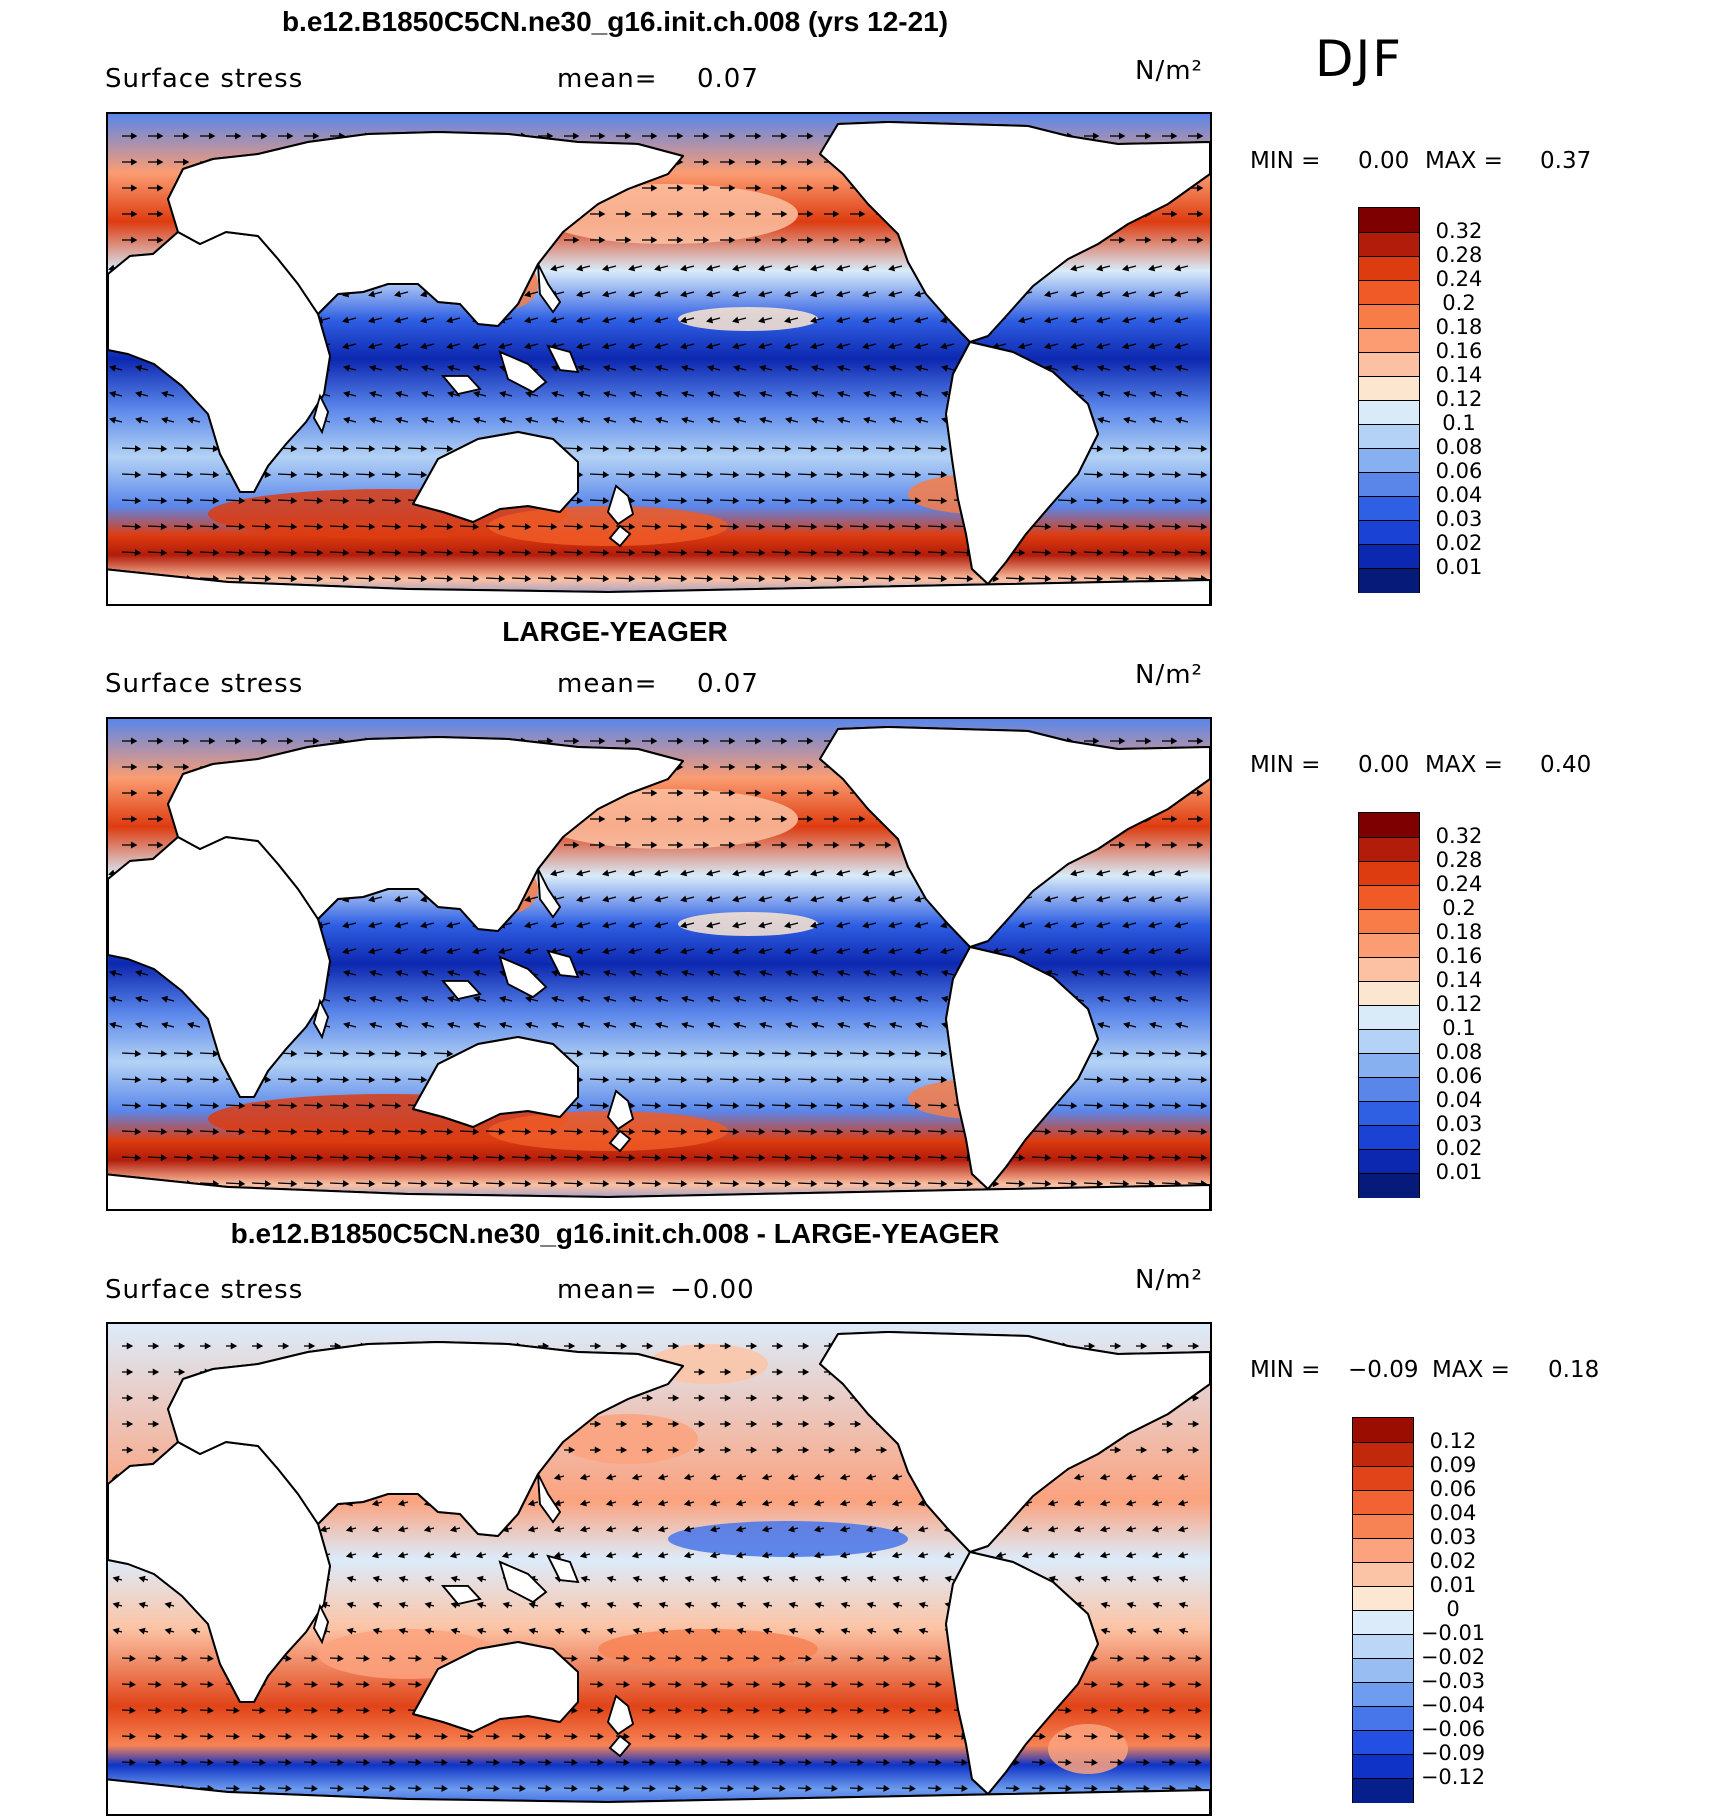 This screenshot has height=1819, width=1710. What do you see at coordinates (1453, 1633) in the screenshot?
I see `colorbar-tick-label: −0.01` at bounding box center [1453, 1633].